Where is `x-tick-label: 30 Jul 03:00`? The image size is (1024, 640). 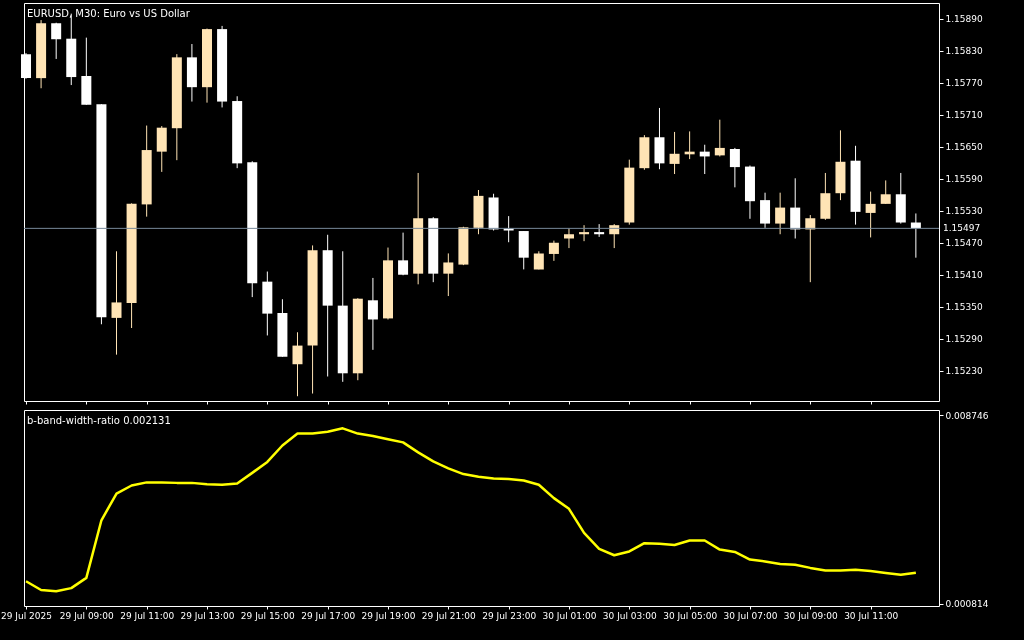 x-tick-label: 30 Jul 03:00 is located at coordinates (630, 615).